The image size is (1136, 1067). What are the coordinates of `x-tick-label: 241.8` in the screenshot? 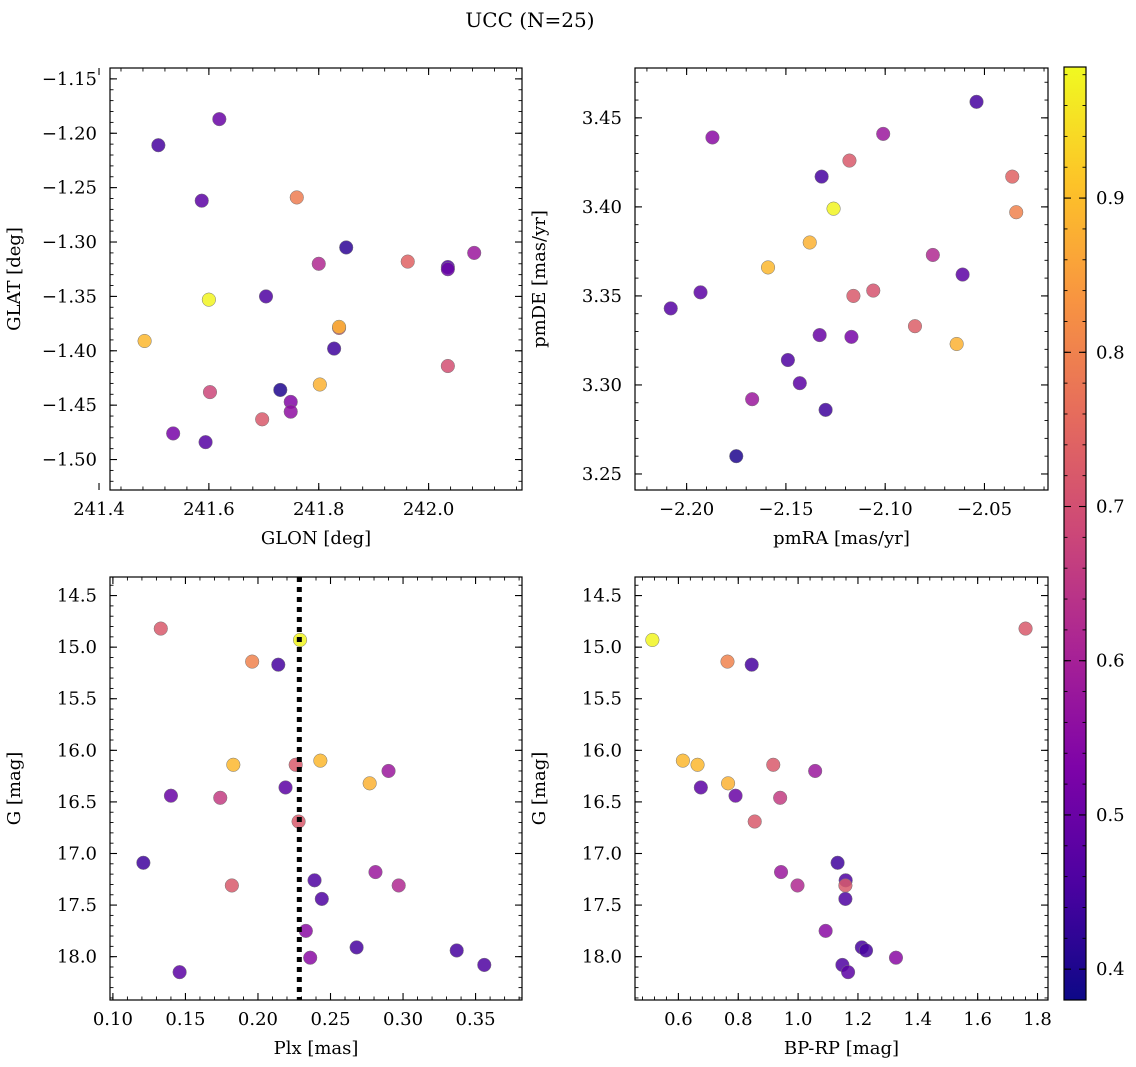 It's located at (319, 509).